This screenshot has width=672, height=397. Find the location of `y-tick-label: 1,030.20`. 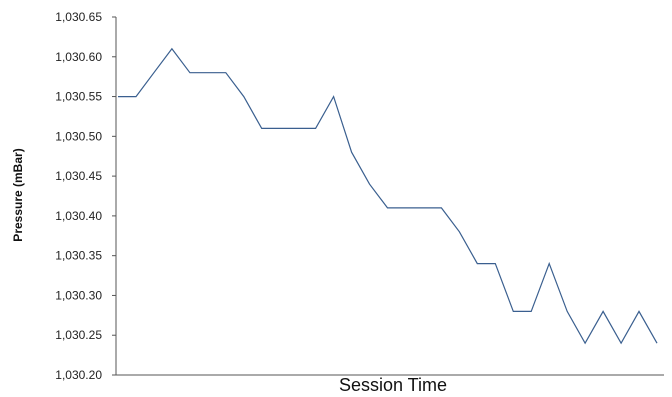

y-tick-label: 1,030.20 is located at coordinates (78, 375).